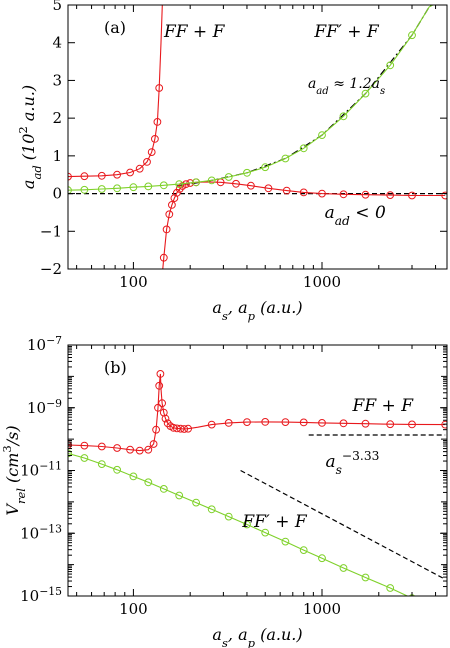 Image resolution: width=450 pixels, height=648 pixels. What do you see at coordinates (41, 532) in the screenshot?
I see `y-tick-label-3: 10⁻¹³` at bounding box center [41, 532].